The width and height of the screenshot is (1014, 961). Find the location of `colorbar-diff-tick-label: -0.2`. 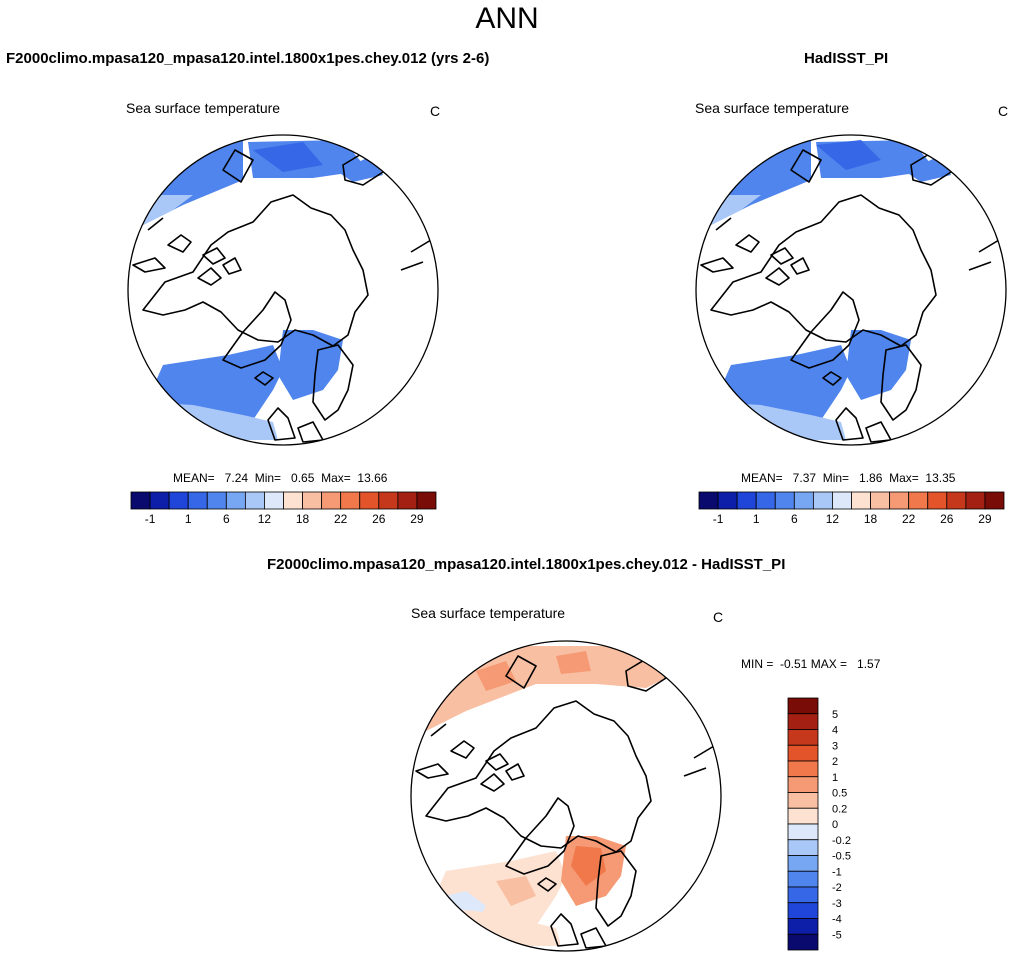

colorbar-diff-tick-label: -0.2 is located at coordinates (841, 841).